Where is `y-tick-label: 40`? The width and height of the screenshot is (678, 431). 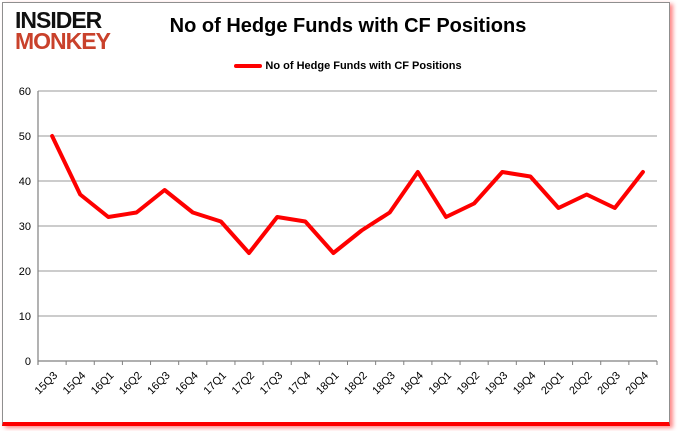
y-tick-label: 40 is located at coordinates (25, 182).